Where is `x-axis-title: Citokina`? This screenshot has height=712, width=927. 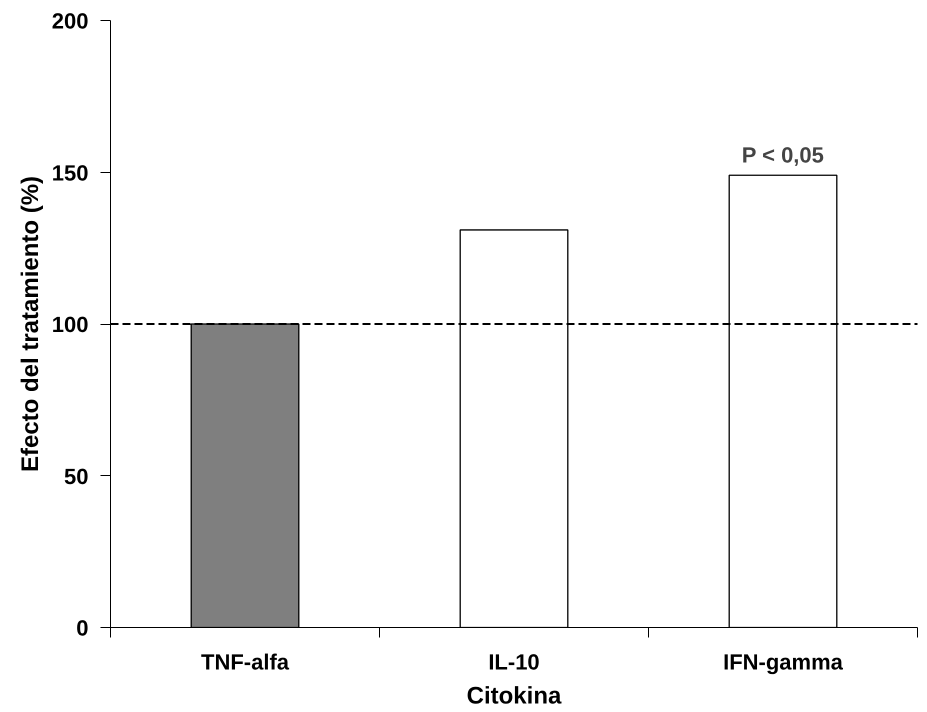
x-axis-title: Citokina is located at coordinates (514, 696).